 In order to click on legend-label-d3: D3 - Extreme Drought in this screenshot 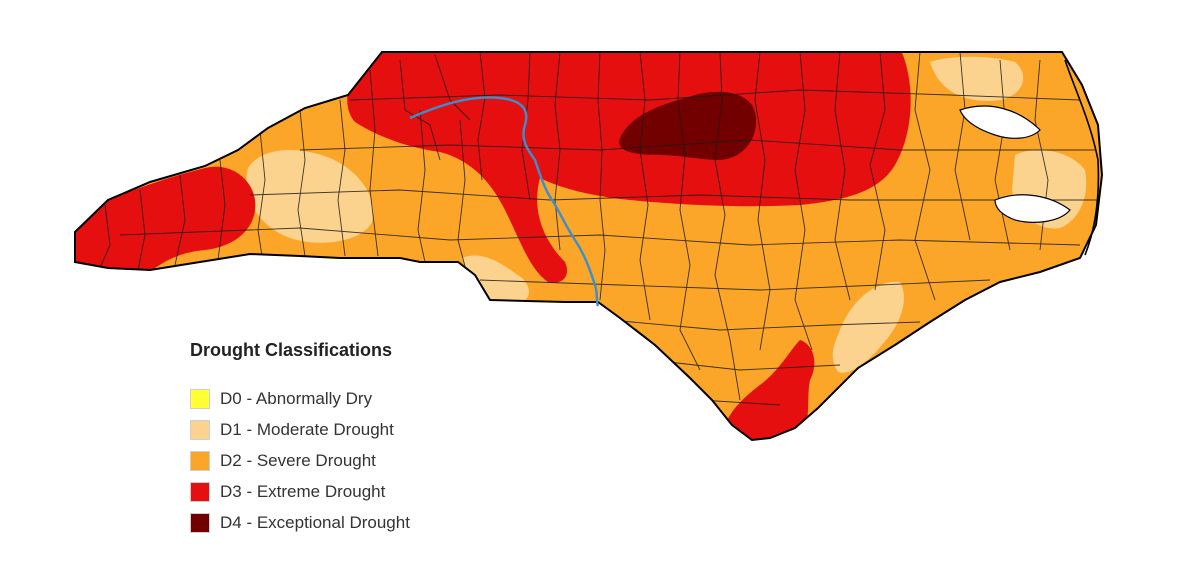, I will do `click(303, 491)`.